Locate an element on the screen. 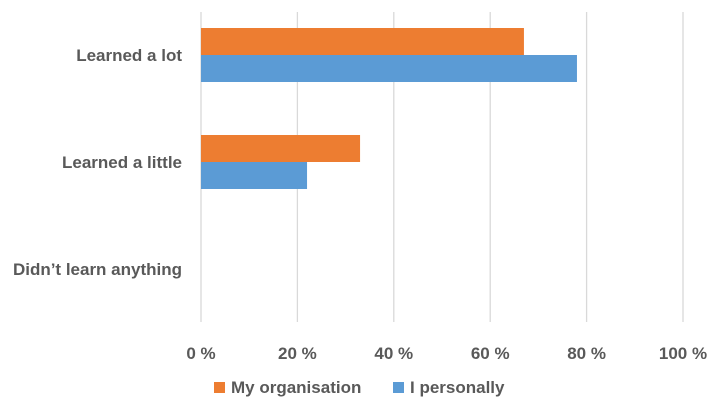  legend: My organisation I personally is located at coordinates (359, 387).